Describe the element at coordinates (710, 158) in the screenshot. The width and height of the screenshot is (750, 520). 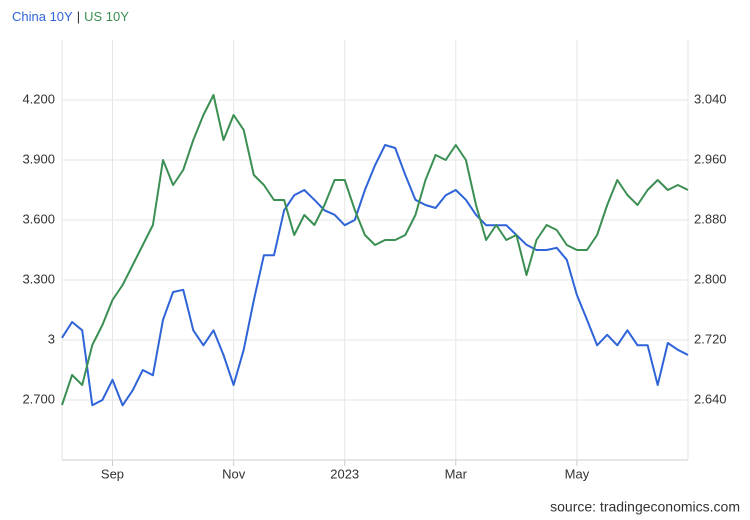
I see `y-tick-label: 2.960` at that location.